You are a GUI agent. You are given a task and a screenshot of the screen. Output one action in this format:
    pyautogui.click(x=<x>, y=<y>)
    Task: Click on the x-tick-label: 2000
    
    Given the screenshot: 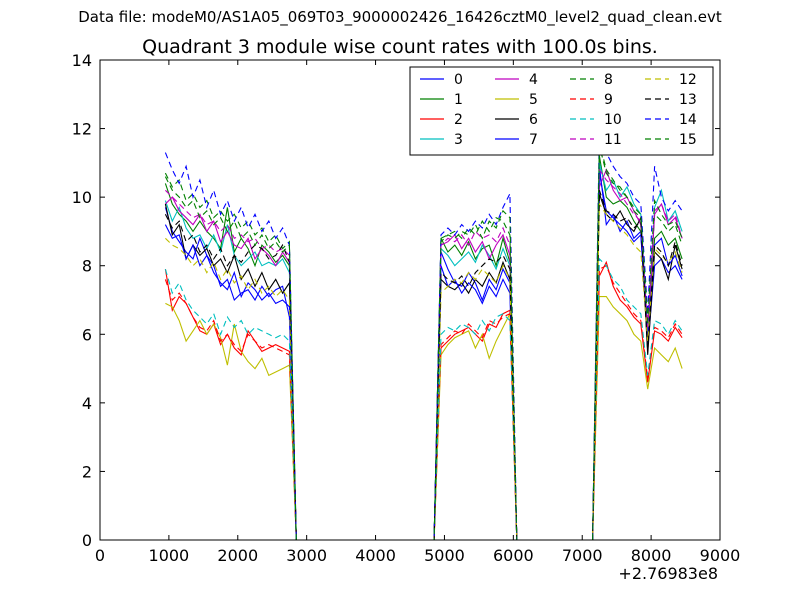 What is the action you would take?
    pyautogui.click(x=237, y=555)
    